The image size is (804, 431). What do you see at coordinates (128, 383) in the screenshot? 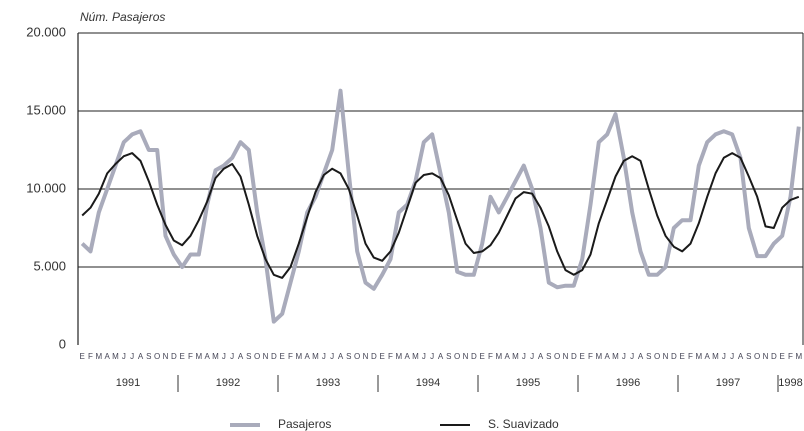
I see `year-label: 1991` at bounding box center [128, 383].